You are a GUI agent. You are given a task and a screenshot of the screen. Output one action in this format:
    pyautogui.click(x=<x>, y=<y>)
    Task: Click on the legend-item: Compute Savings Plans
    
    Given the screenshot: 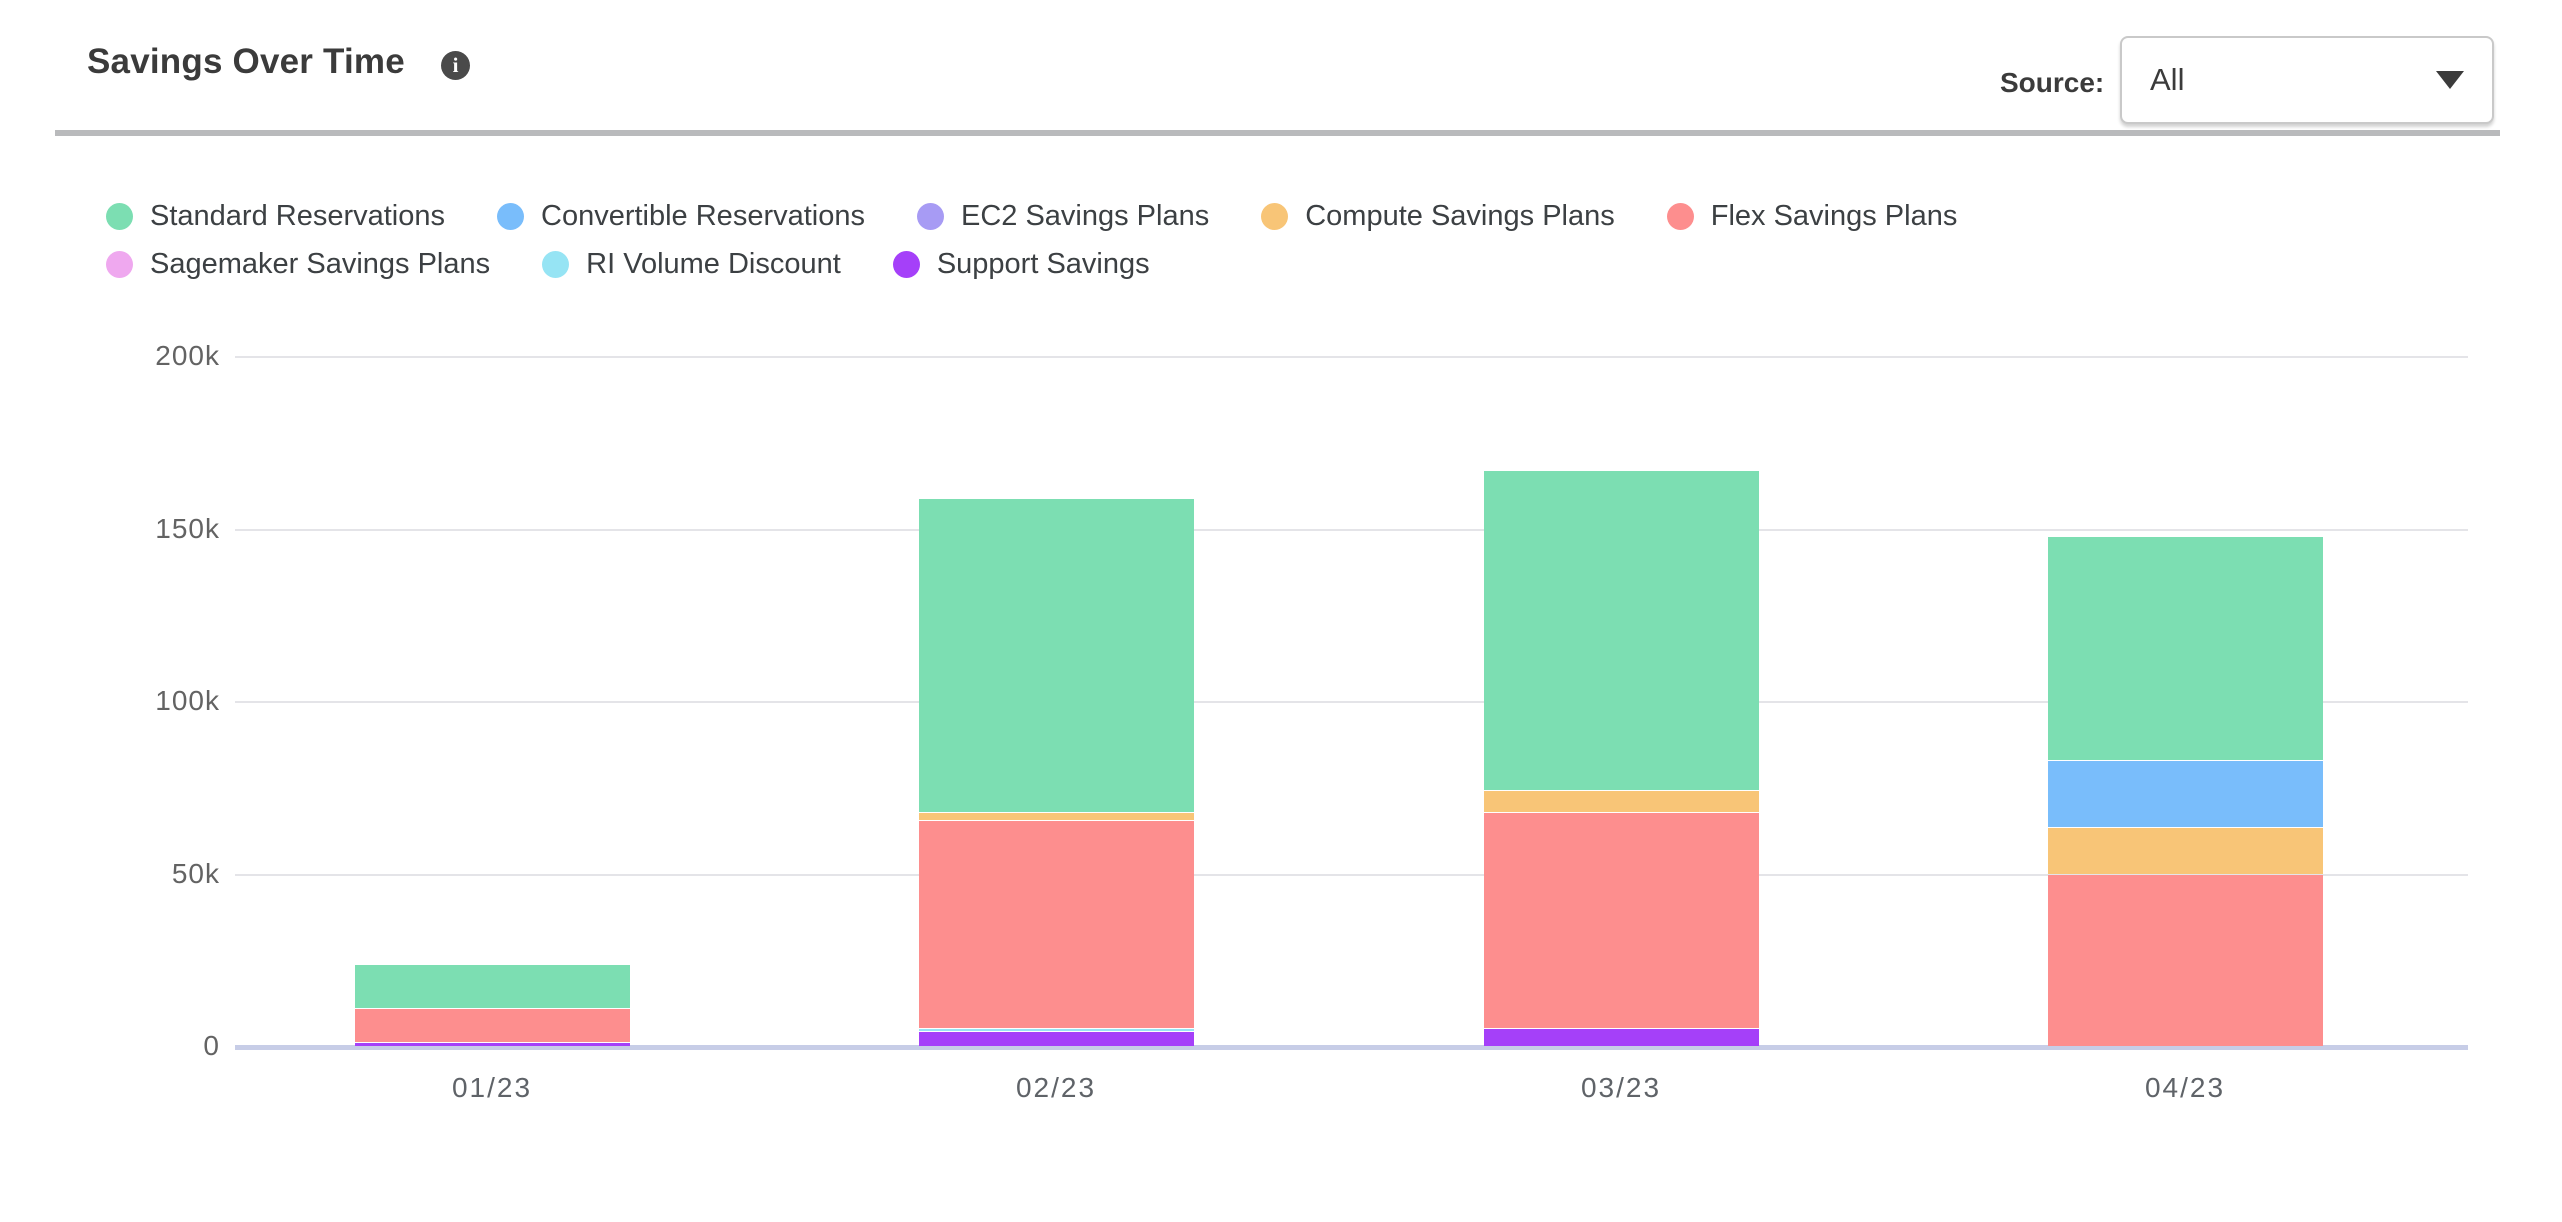 What is the action you would take?
    pyautogui.click(x=1438, y=216)
    